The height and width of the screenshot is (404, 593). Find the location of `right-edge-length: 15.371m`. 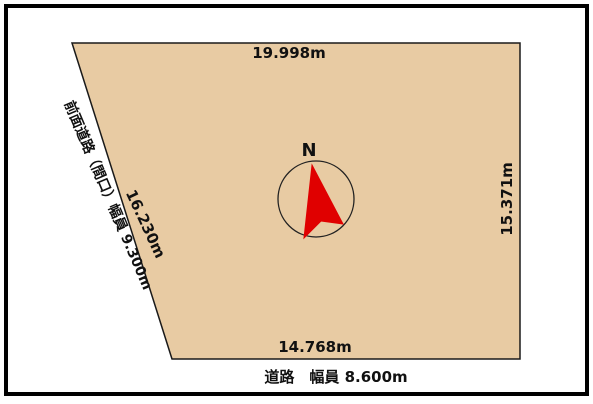

right-edge-length: 15.371m is located at coordinates (507, 199).